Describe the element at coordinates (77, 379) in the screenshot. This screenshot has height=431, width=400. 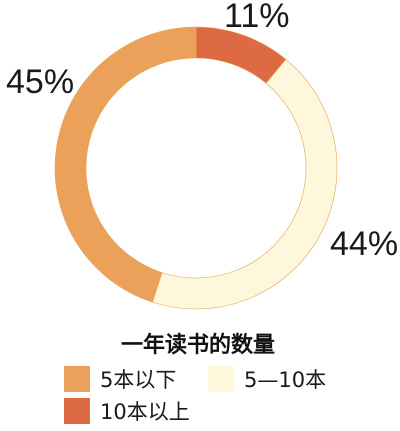
I see `legend-swatch-under5` at that location.